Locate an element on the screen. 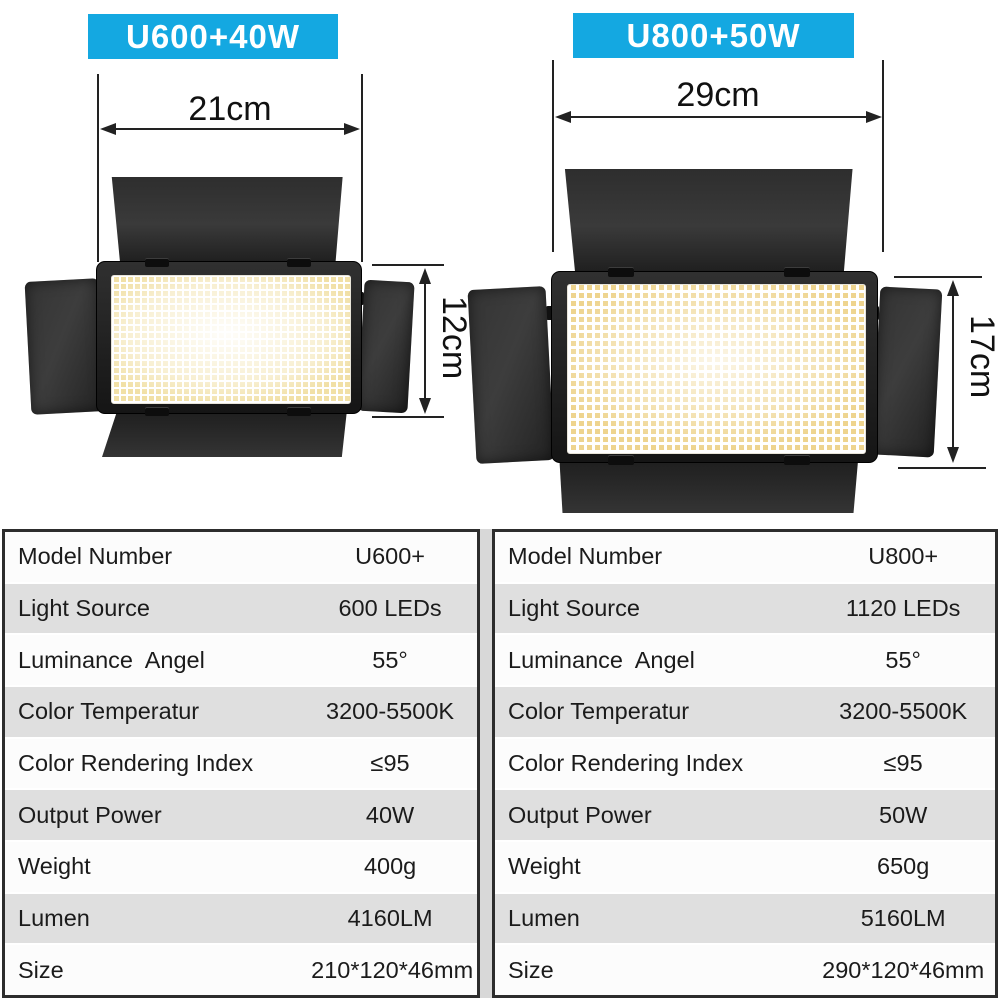  spec-value: 650g is located at coordinates (903, 866).